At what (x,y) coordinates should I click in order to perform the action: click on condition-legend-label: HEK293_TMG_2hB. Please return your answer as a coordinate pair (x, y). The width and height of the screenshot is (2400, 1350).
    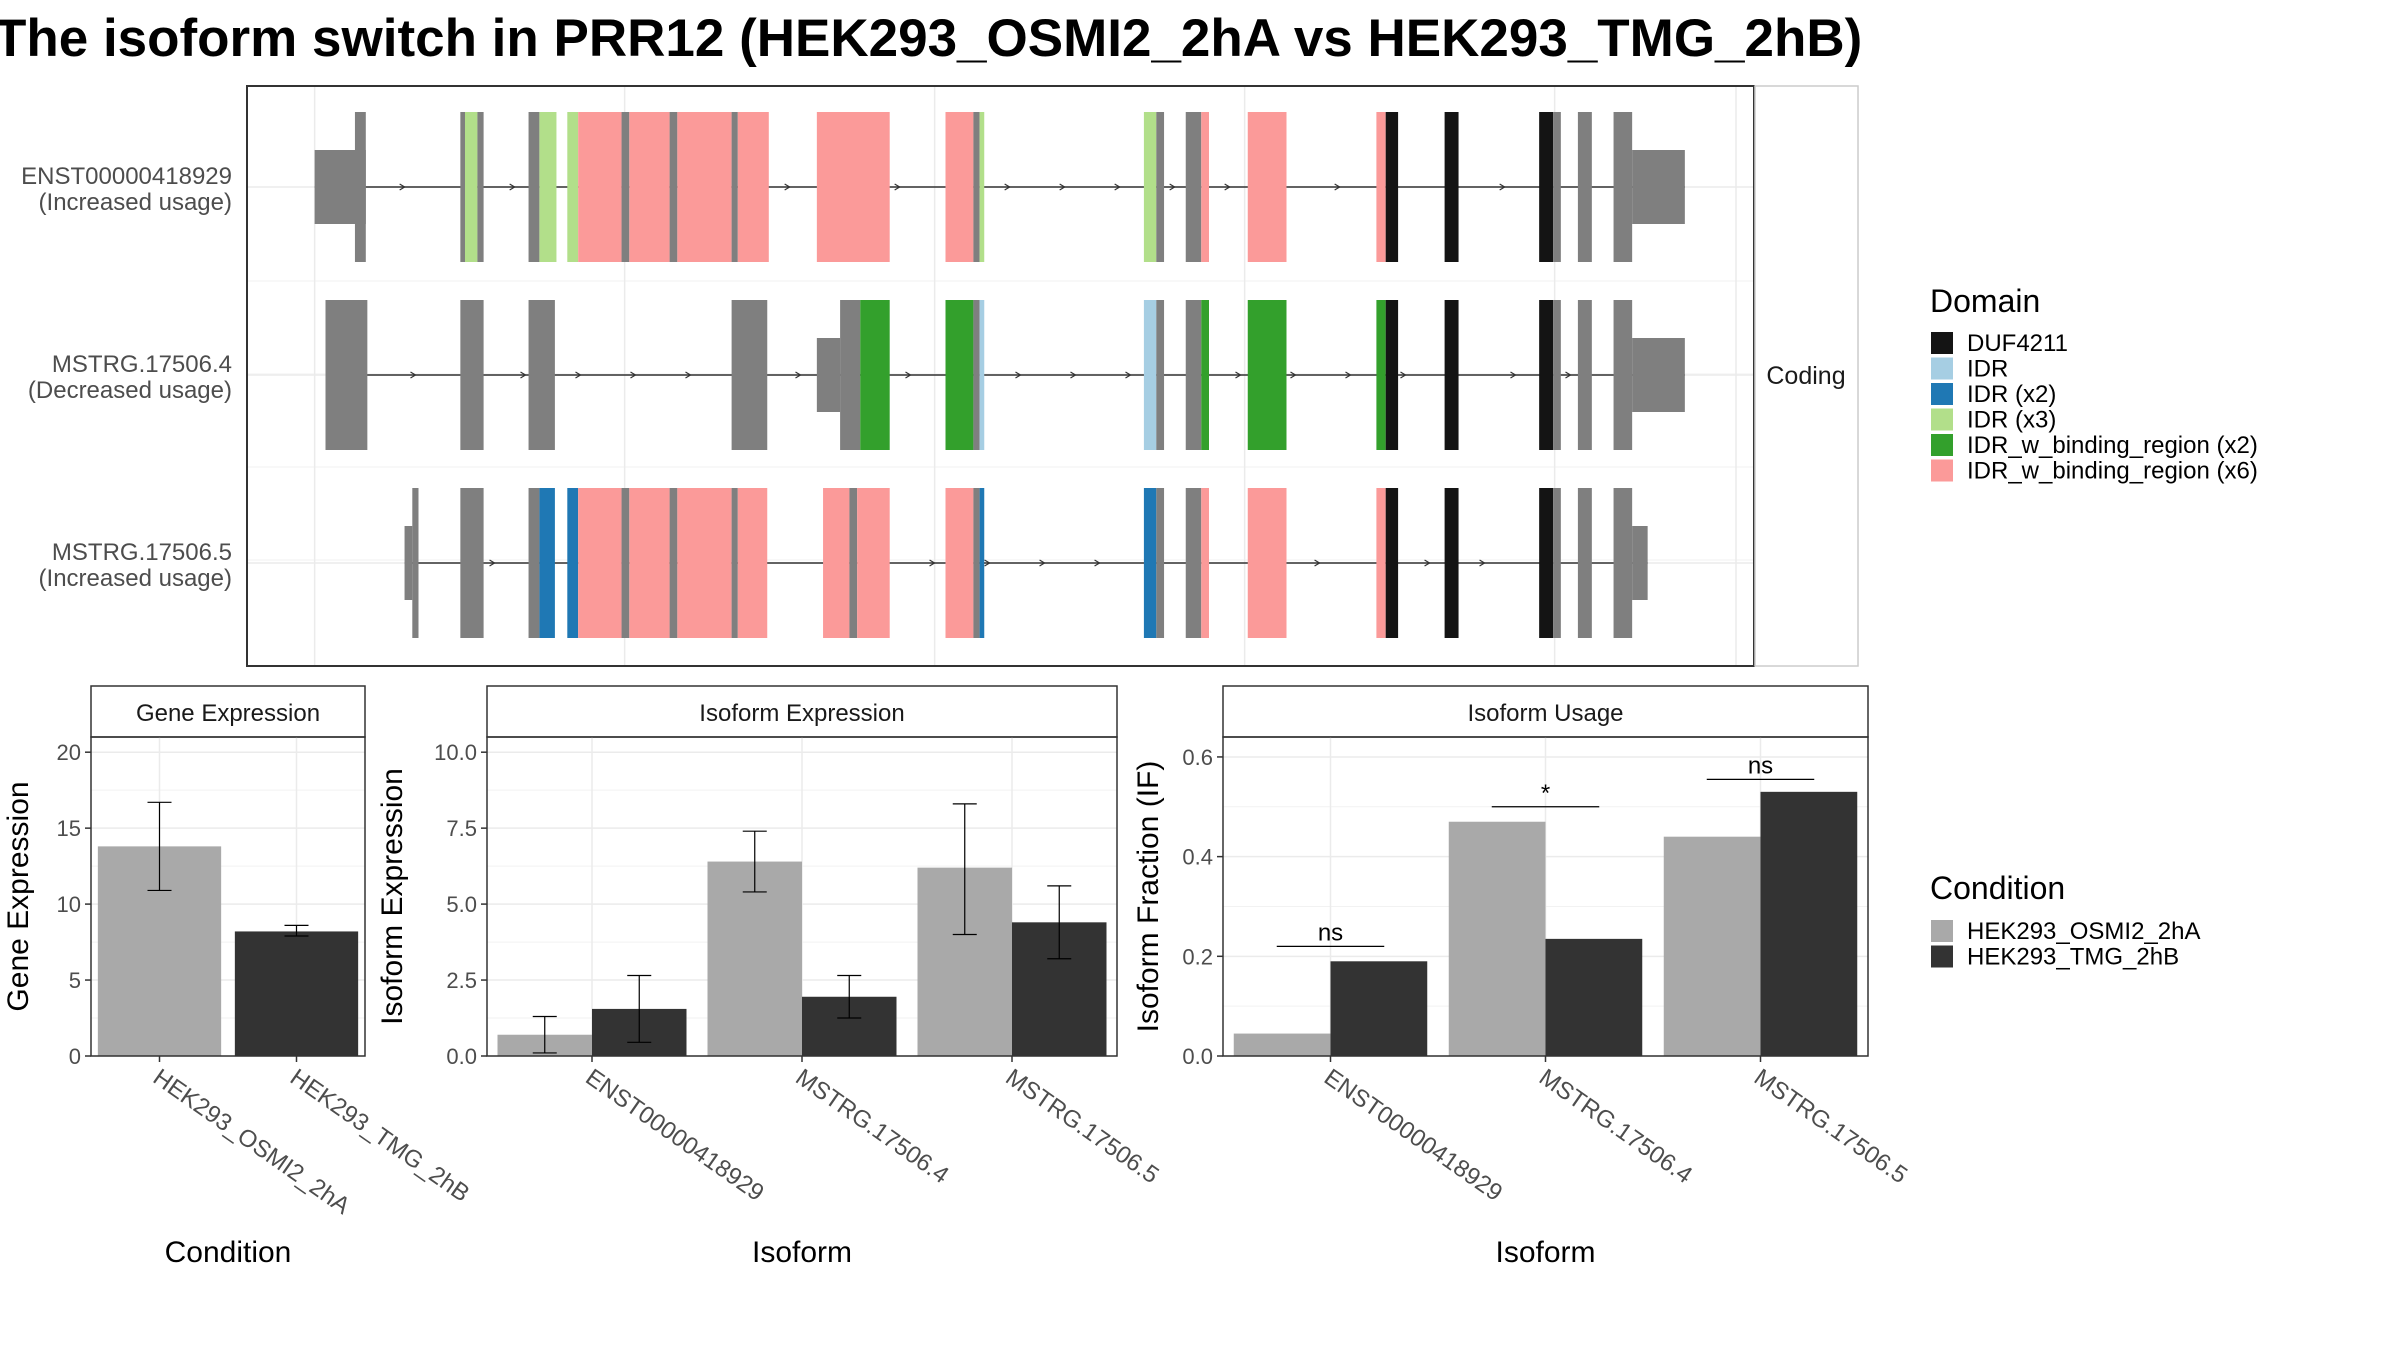
    Looking at the image, I should click on (2073, 957).